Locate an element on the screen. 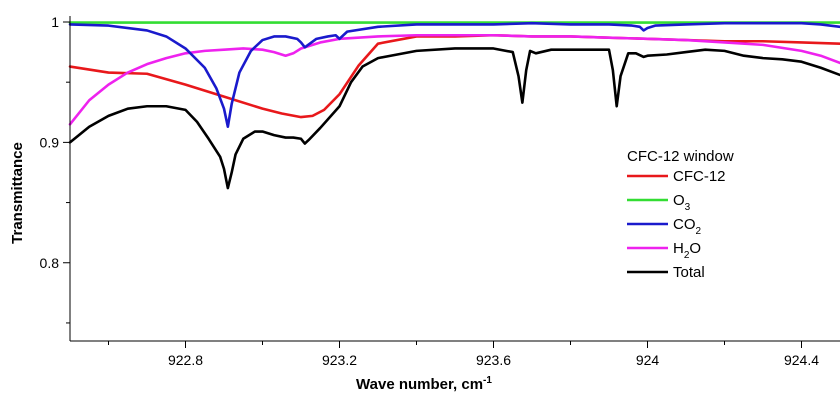 The height and width of the screenshot is (393, 840). x-tick-label: 924 is located at coordinates (648, 360).